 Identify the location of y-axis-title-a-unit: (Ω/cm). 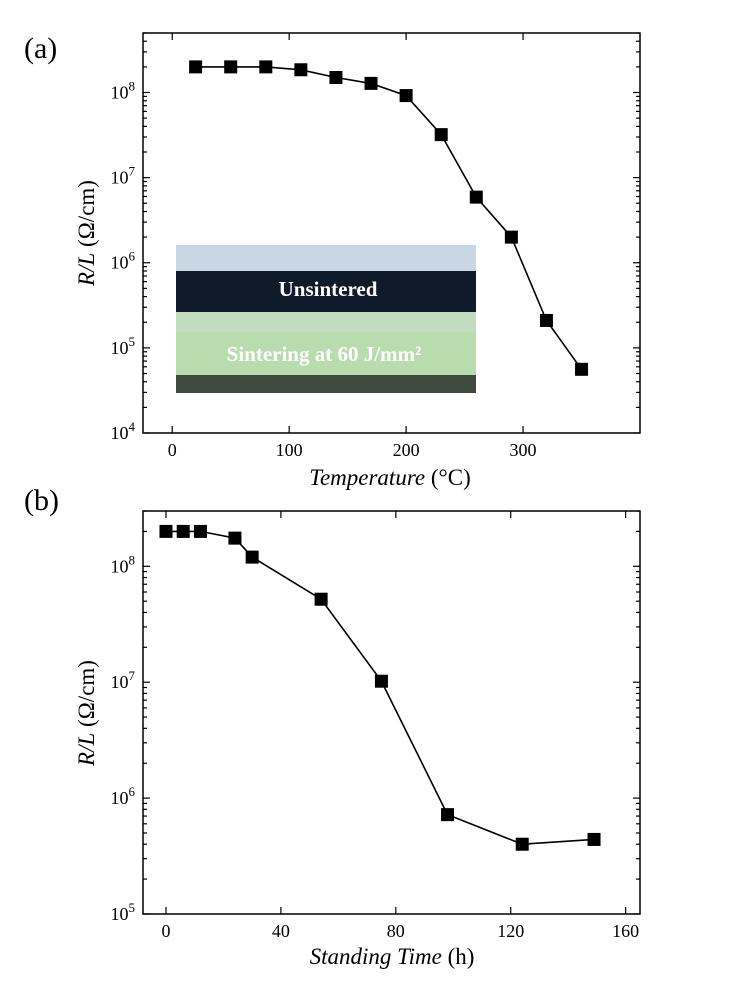
(86, 216).